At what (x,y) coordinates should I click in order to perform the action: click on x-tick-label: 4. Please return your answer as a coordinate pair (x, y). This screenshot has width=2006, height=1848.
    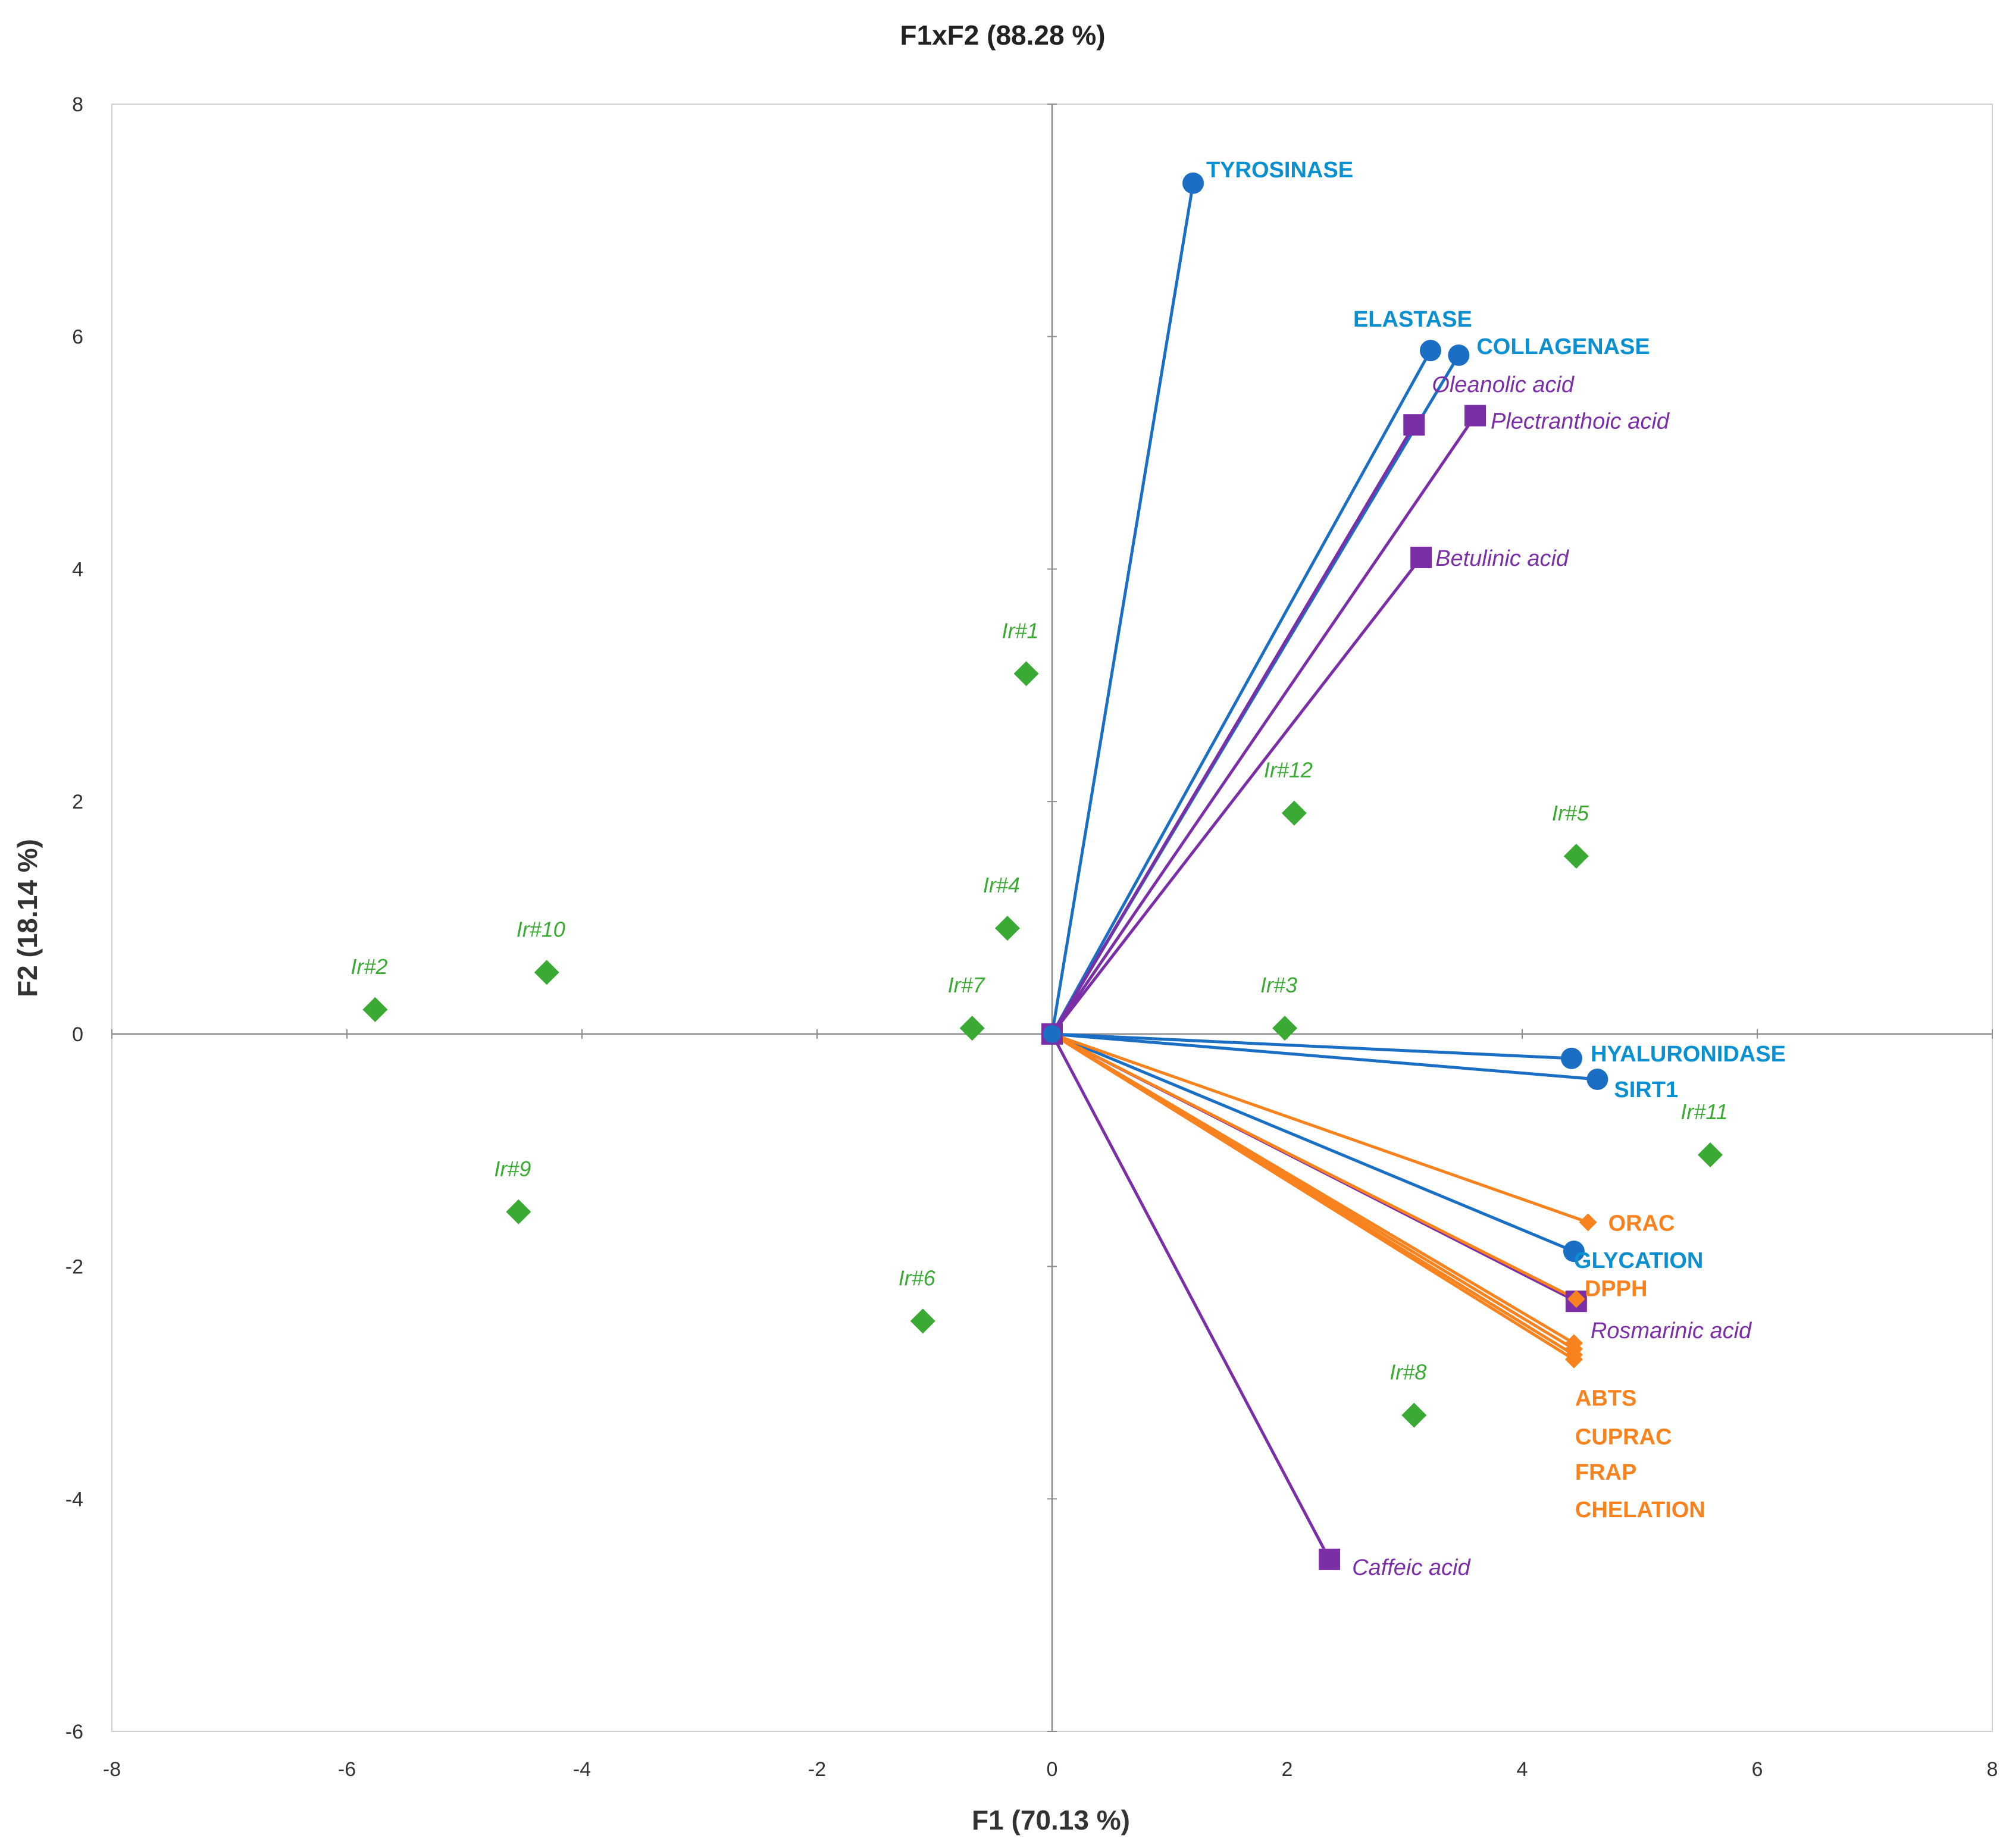
    Looking at the image, I should click on (1523, 1769).